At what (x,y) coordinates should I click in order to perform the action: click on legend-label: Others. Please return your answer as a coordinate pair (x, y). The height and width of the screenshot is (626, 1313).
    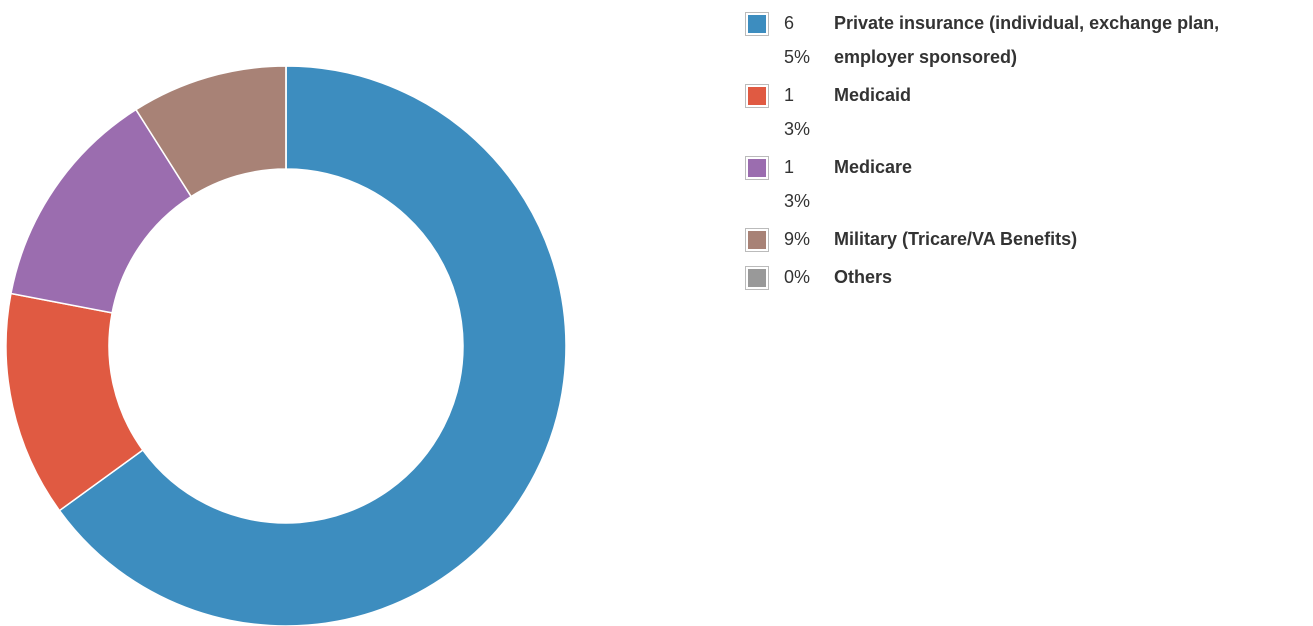
    Looking at the image, I should click on (863, 277).